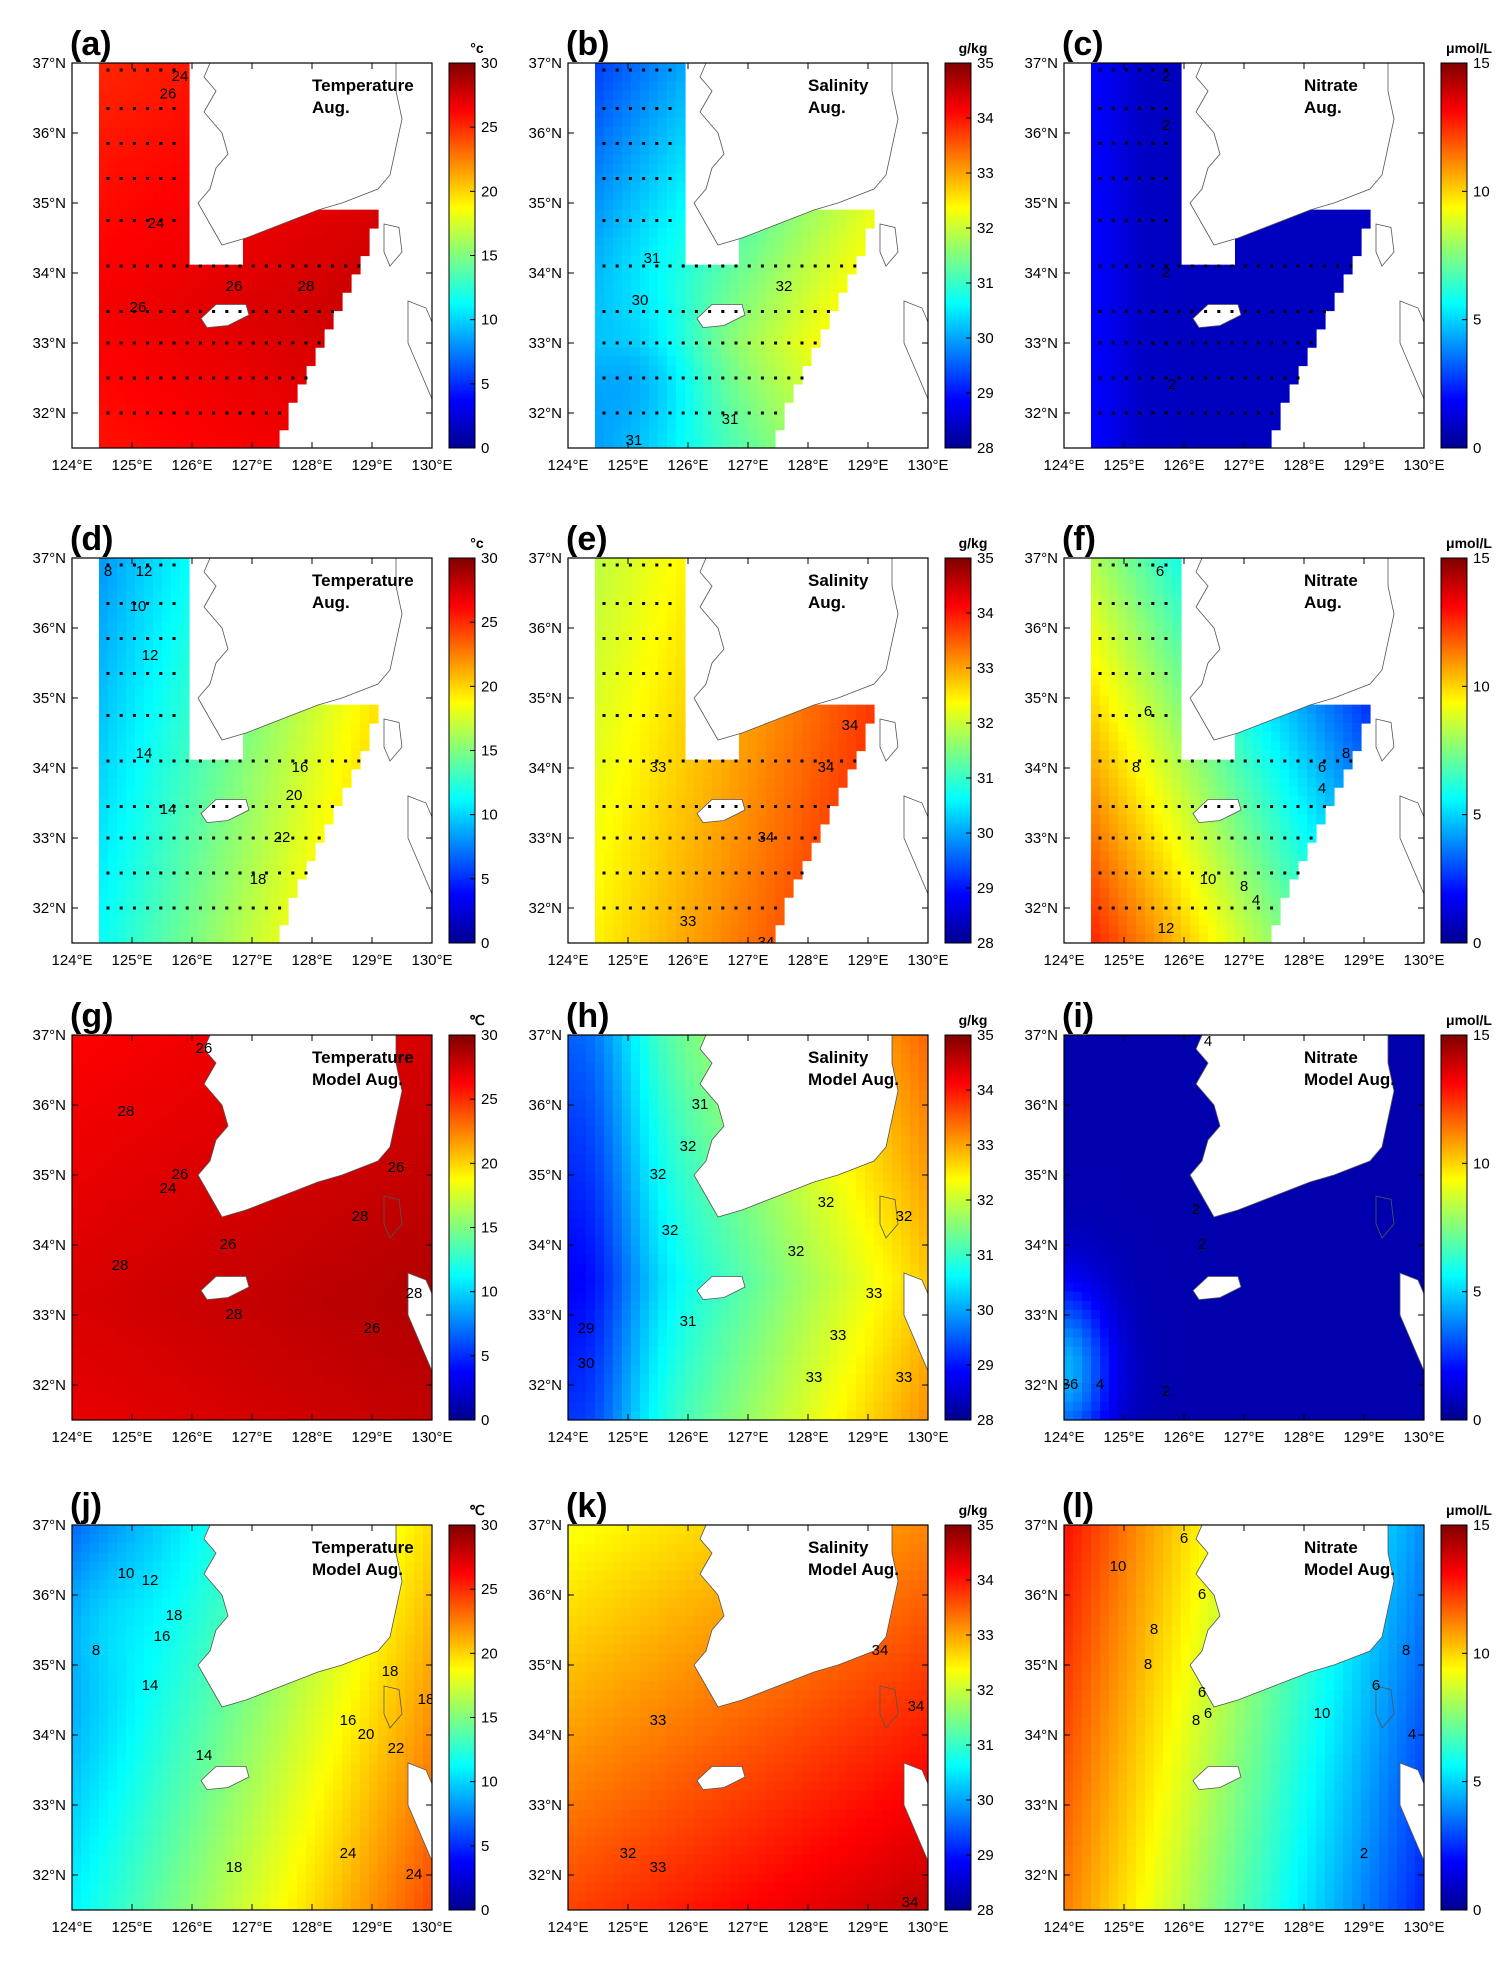 This screenshot has height=1983, width=1508. What do you see at coordinates (927, 465) in the screenshot?
I see `lon-tick-label: 130°E` at bounding box center [927, 465].